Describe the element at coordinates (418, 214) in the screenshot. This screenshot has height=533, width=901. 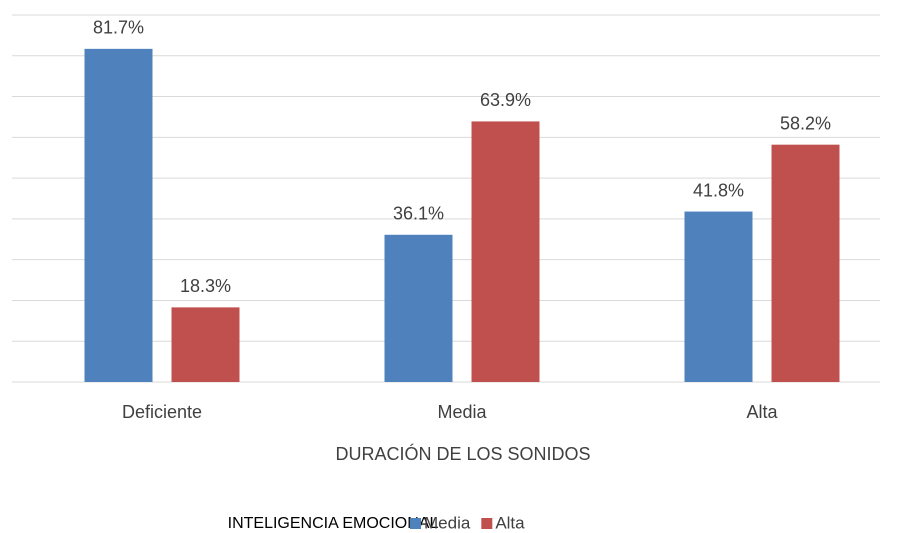
I see `data-label: 36.1%` at that location.